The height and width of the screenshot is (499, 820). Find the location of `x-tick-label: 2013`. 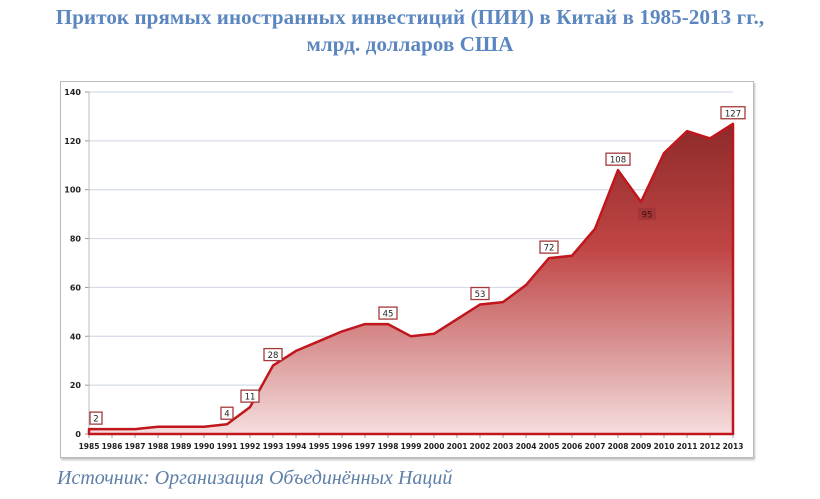

x-tick-label: 2013 is located at coordinates (733, 446).